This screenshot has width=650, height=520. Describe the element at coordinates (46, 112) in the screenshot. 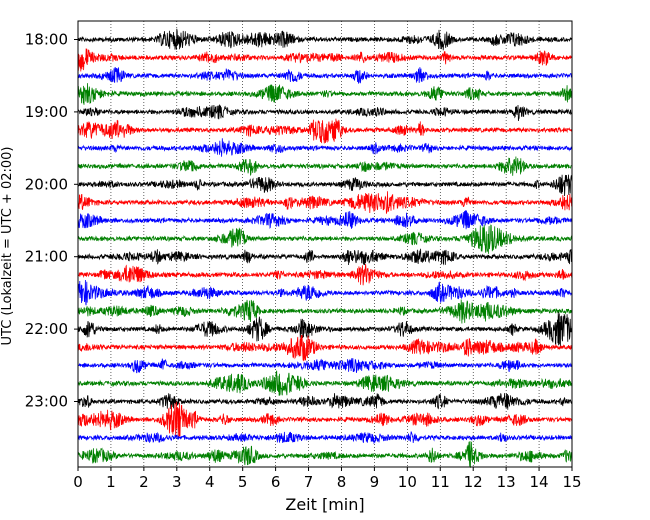

I see `y-tick-label-19:00: 19:00` at that location.